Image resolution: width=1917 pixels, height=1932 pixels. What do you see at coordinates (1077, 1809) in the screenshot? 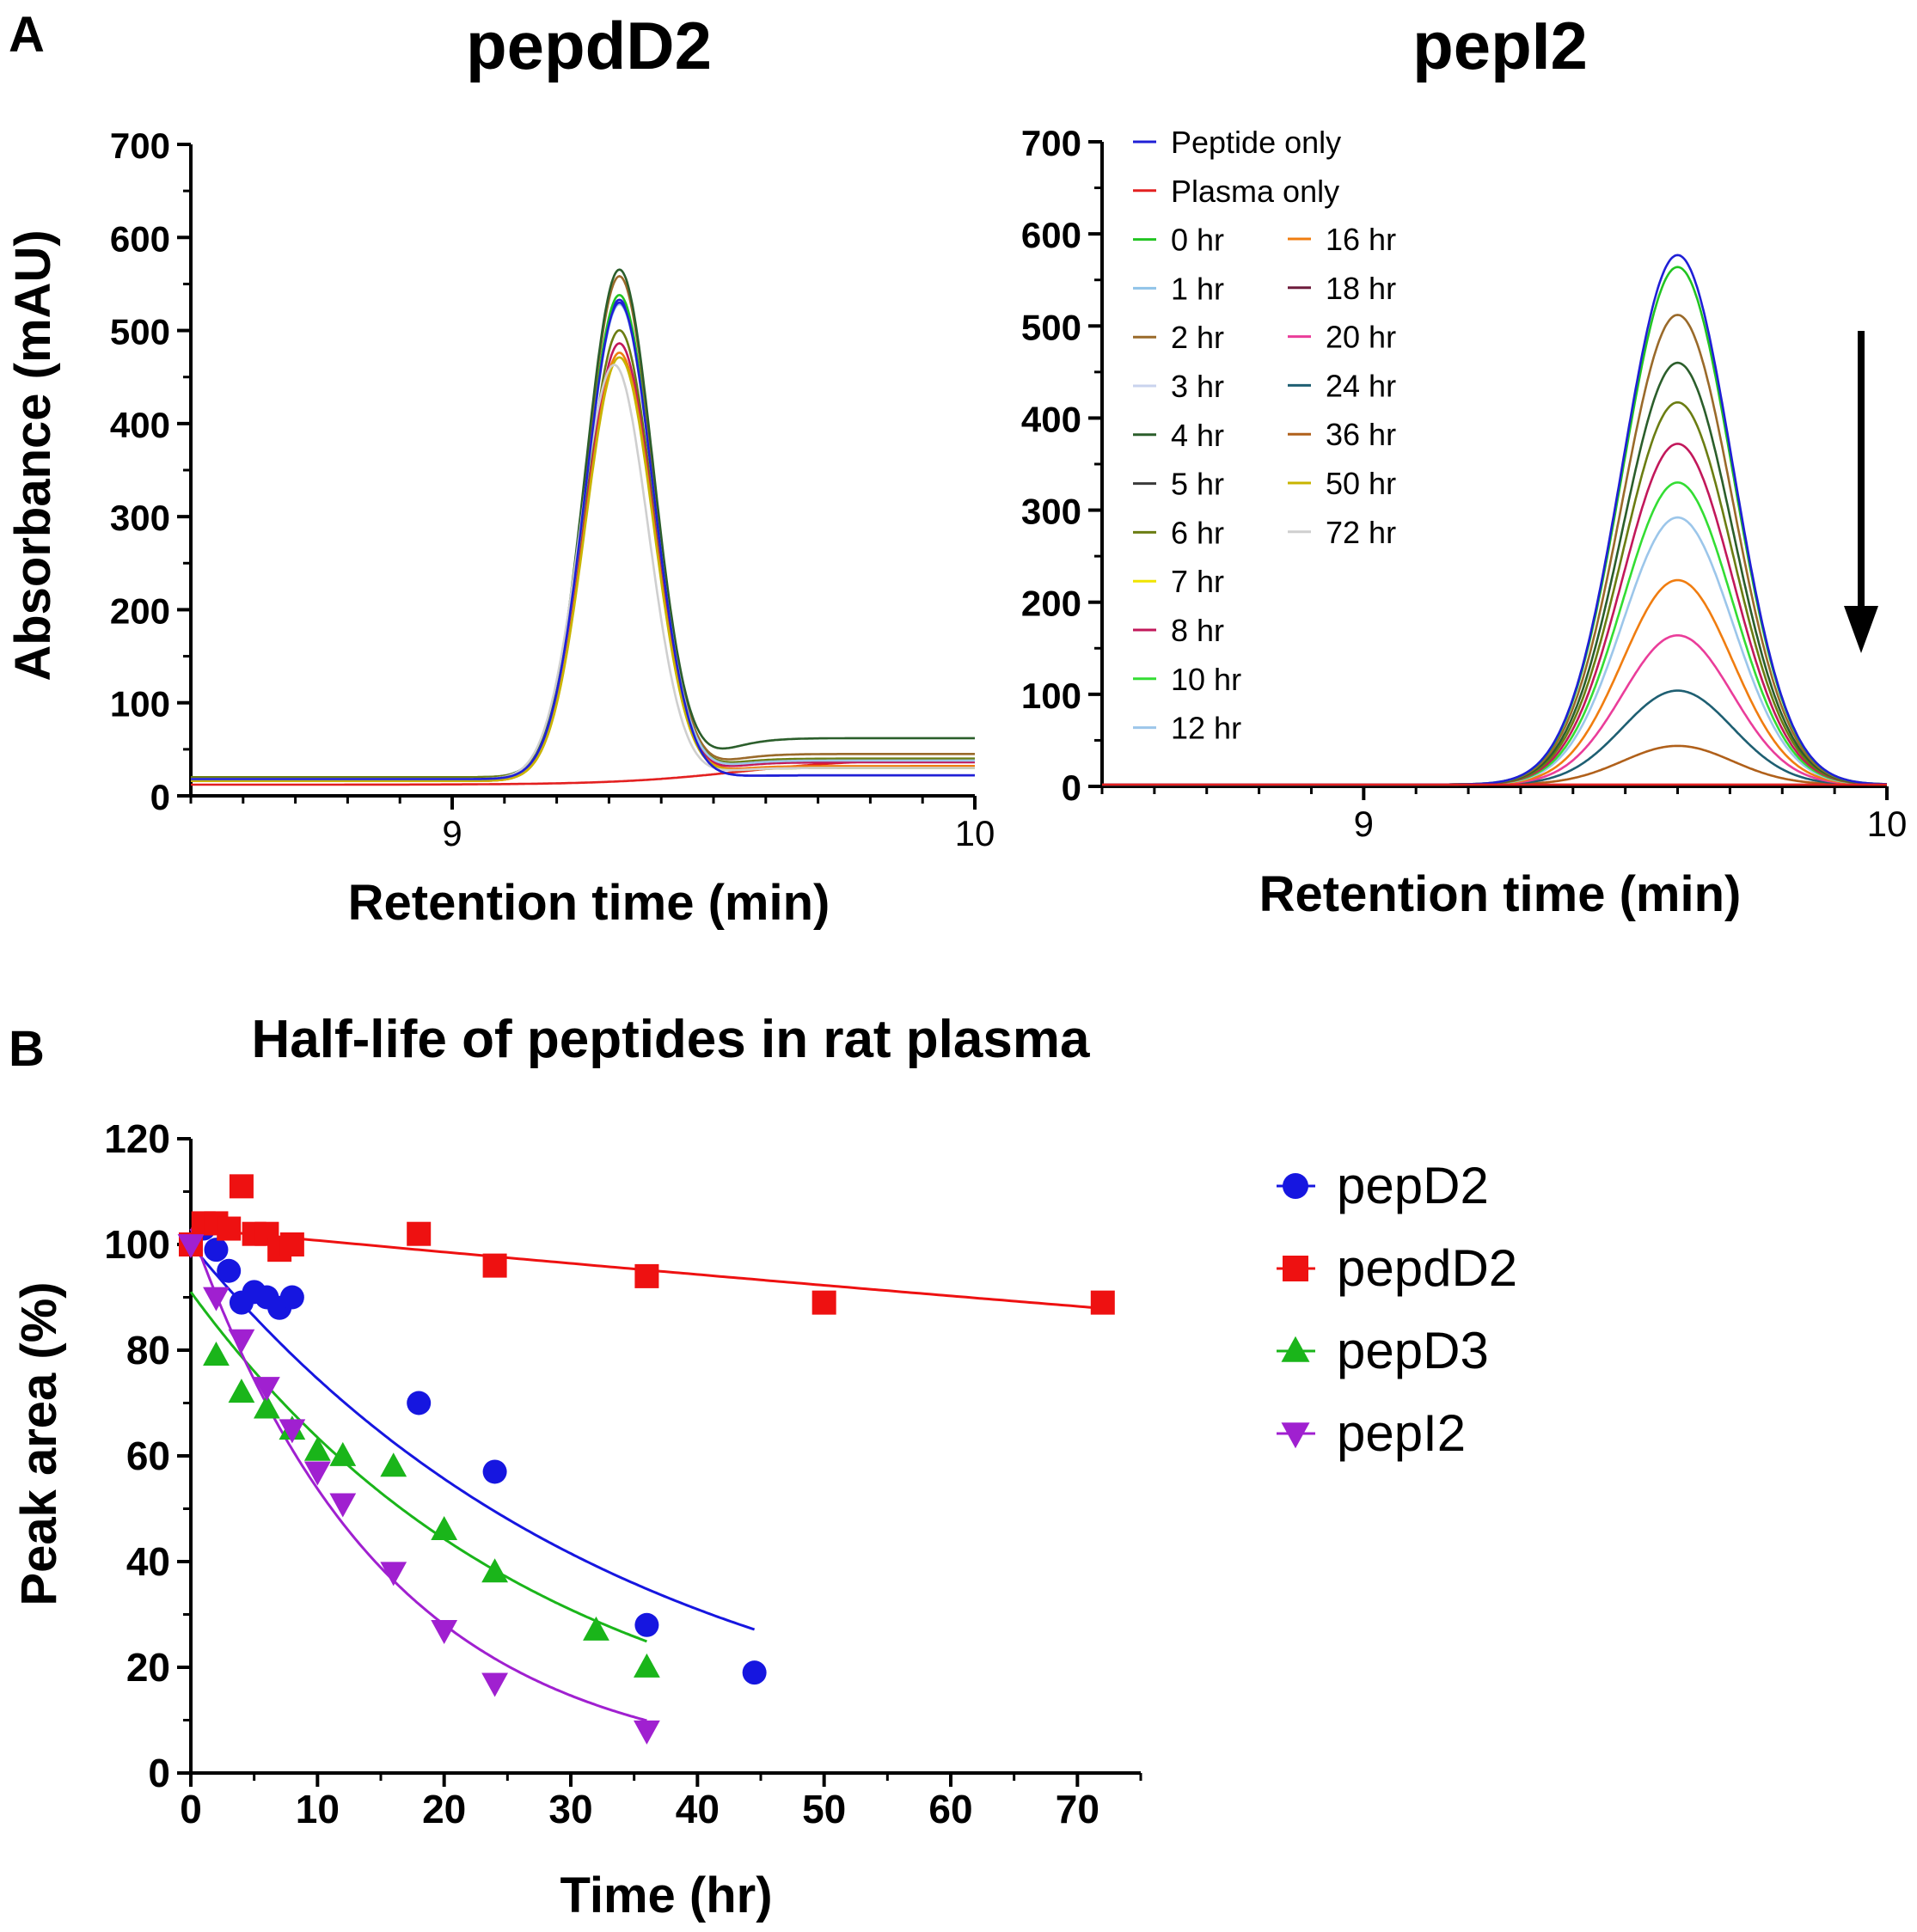
I see `x-tick-label: 70` at bounding box center [1077, 1809].